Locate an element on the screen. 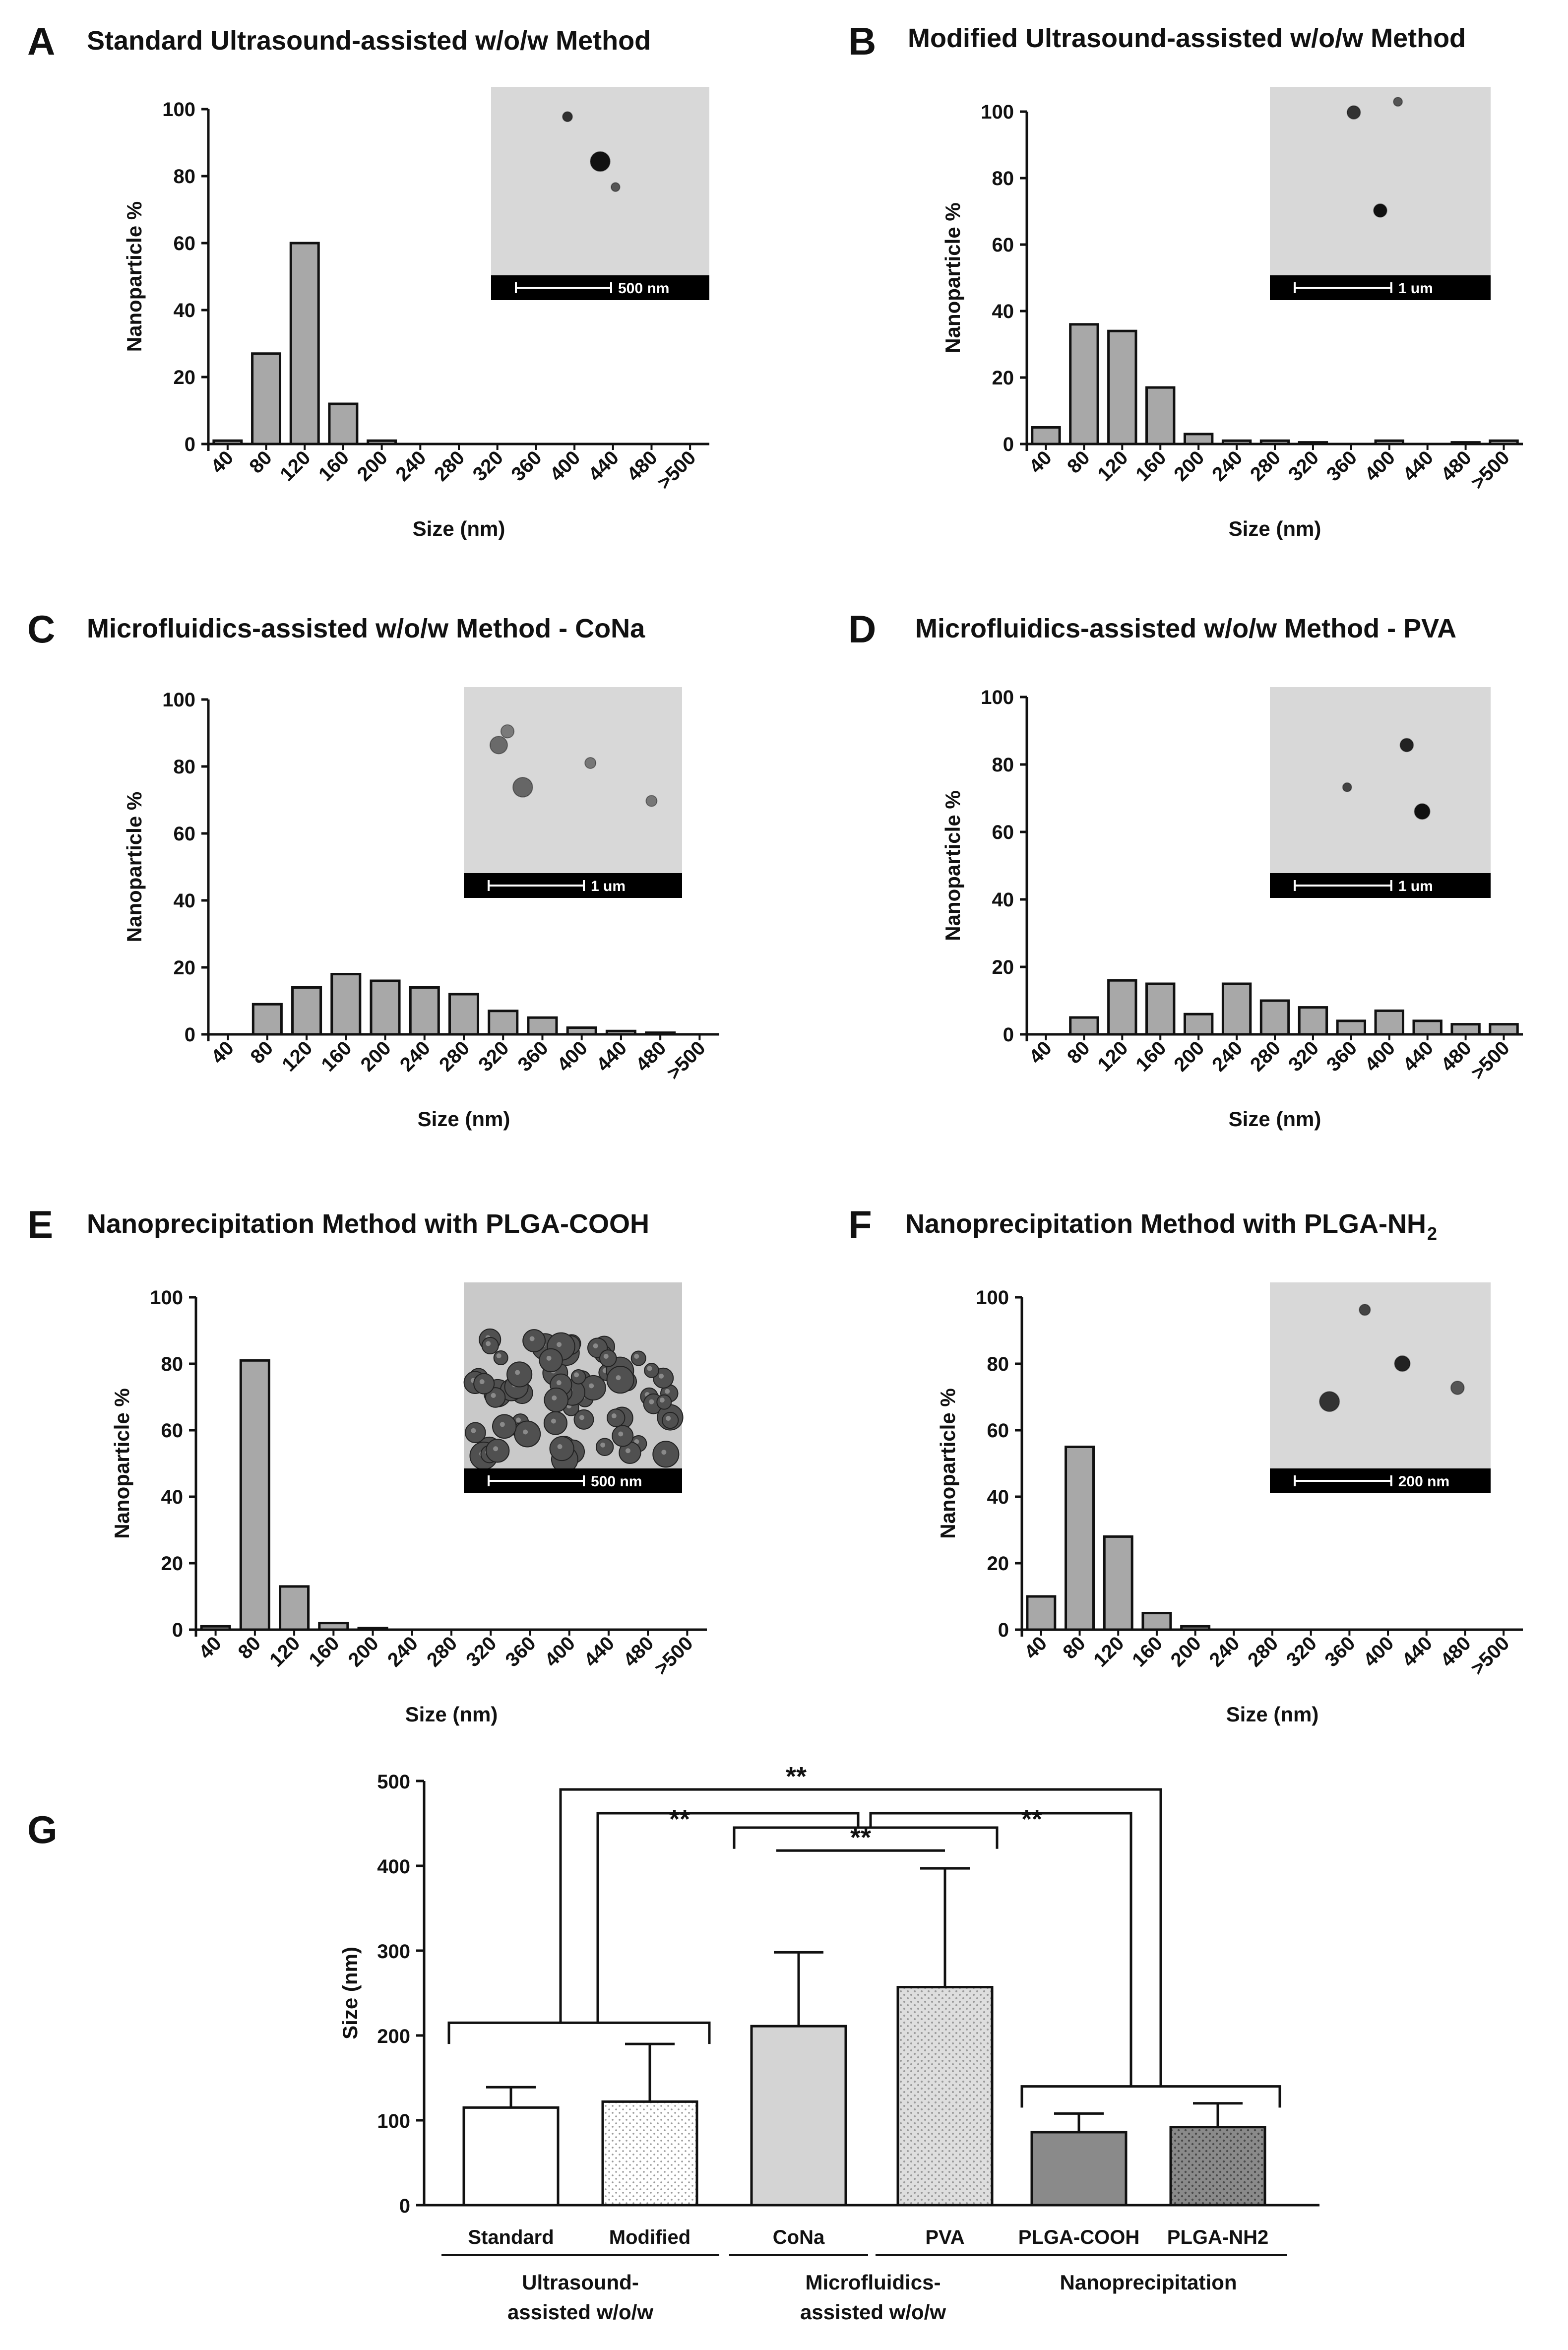  panel-title: Nanoprecipitation Method with PLGA-COOH is located at coordinates (368, 1224).